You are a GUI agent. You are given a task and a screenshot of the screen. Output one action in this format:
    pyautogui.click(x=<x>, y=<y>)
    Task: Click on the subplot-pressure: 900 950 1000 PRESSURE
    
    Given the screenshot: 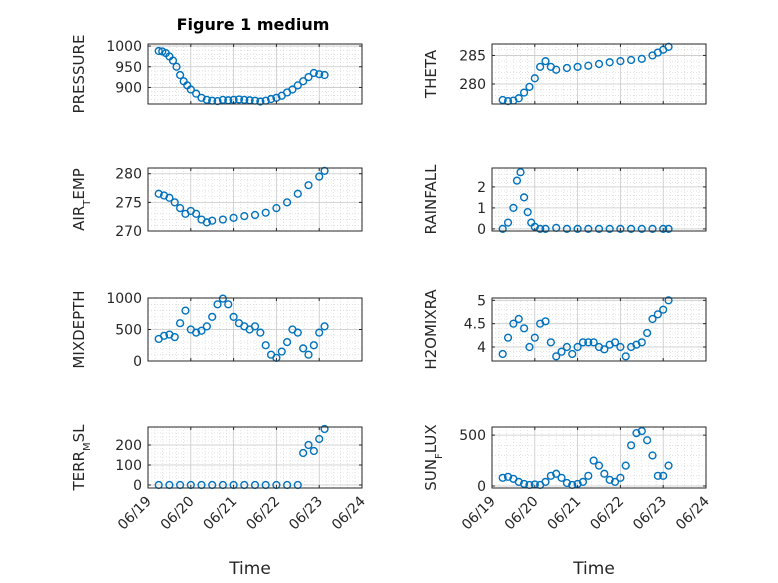 What is the action you would take?
    pyautogui.click(x=216, y=74)
    